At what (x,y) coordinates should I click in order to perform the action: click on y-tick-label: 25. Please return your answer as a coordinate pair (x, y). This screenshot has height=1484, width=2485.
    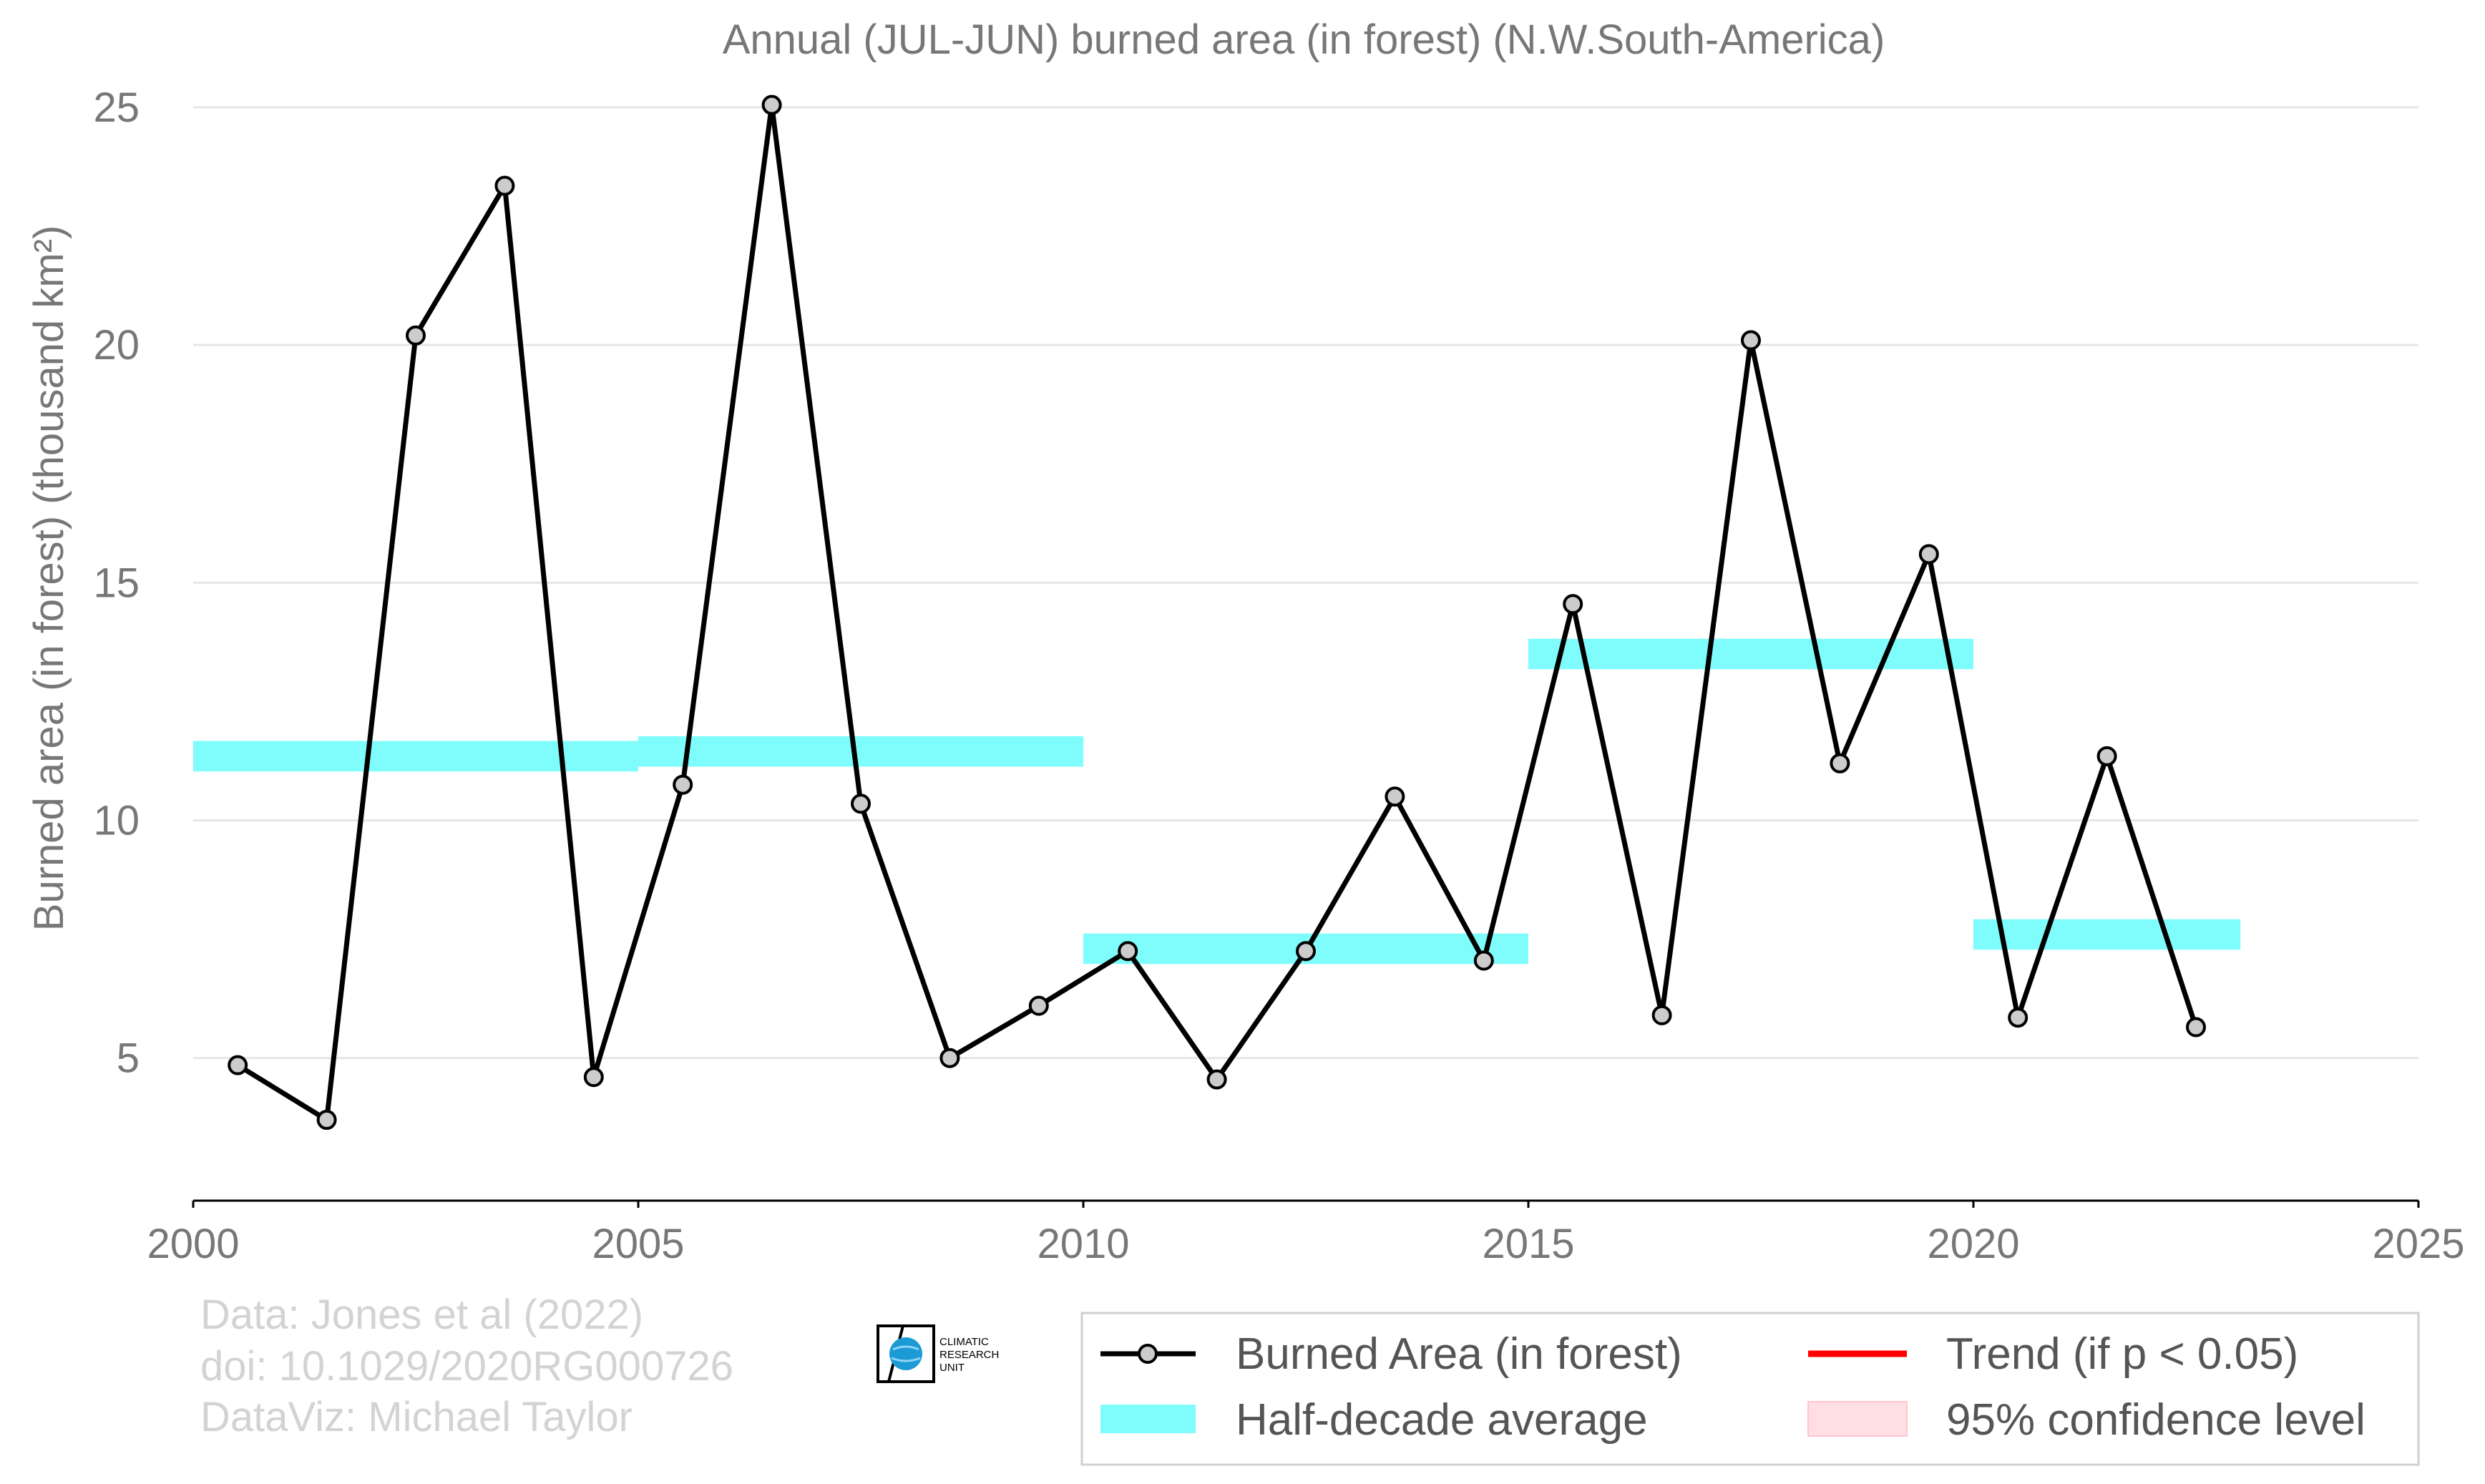
    Looking at the image, I should click on (116, 107).